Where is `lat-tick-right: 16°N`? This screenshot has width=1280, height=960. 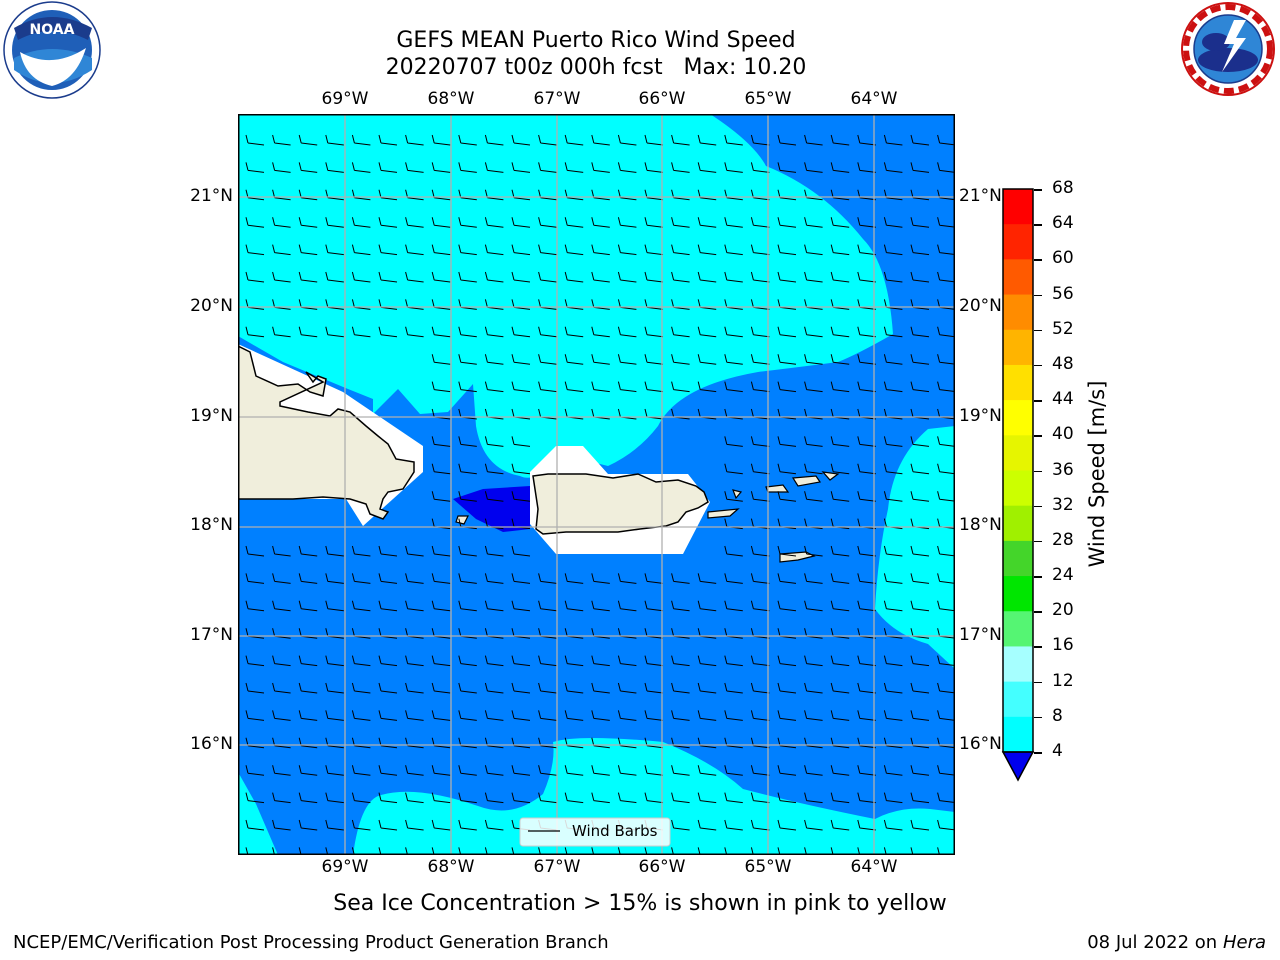
lat-tick-right: 16°N is located at coordinates (980, 744).